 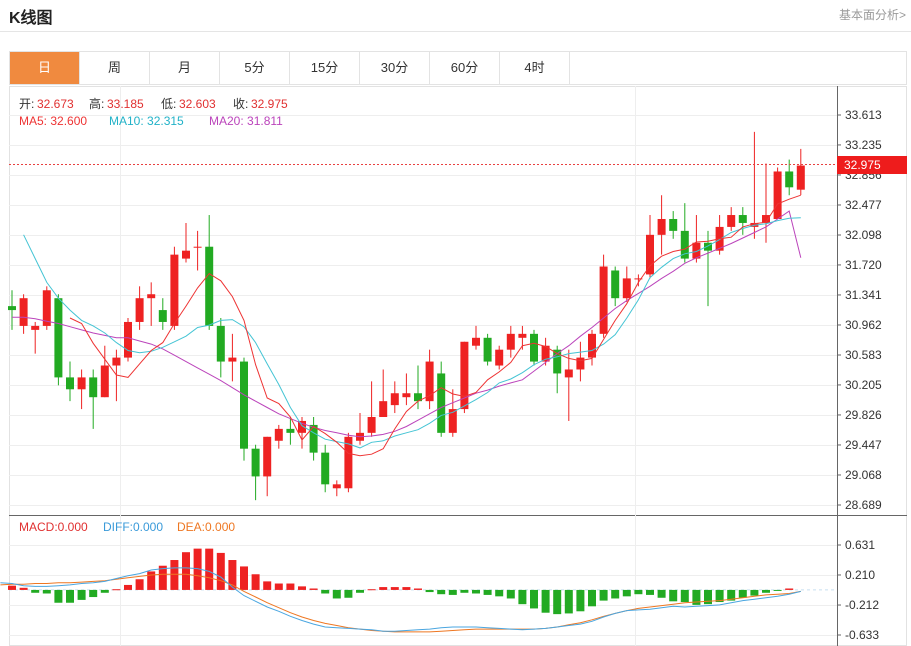 What do you see at coordinates (863, 445) in the screenshot?
I see `price-tick-label: 29.447` at bounding box center [863, 445].